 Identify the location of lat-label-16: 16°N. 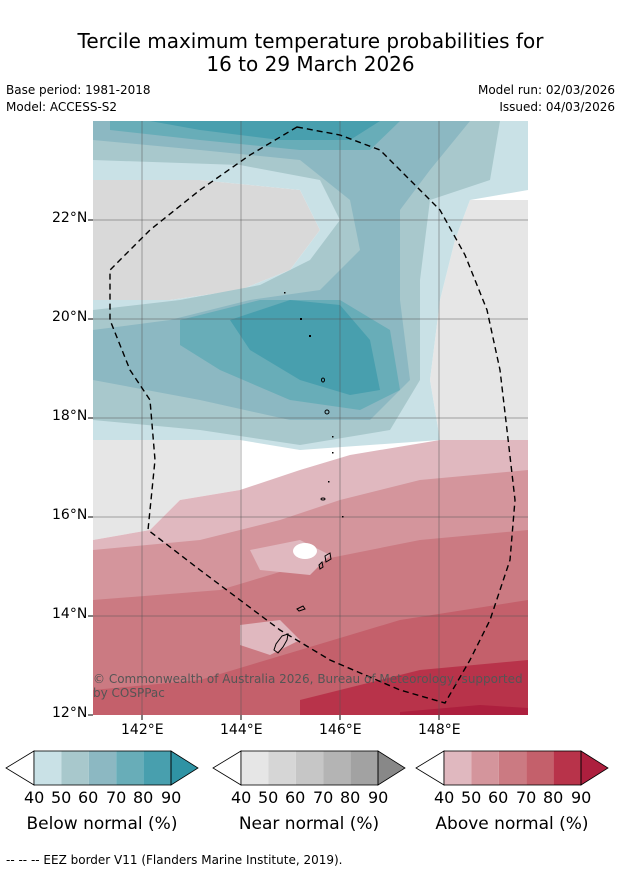
(70, 515).